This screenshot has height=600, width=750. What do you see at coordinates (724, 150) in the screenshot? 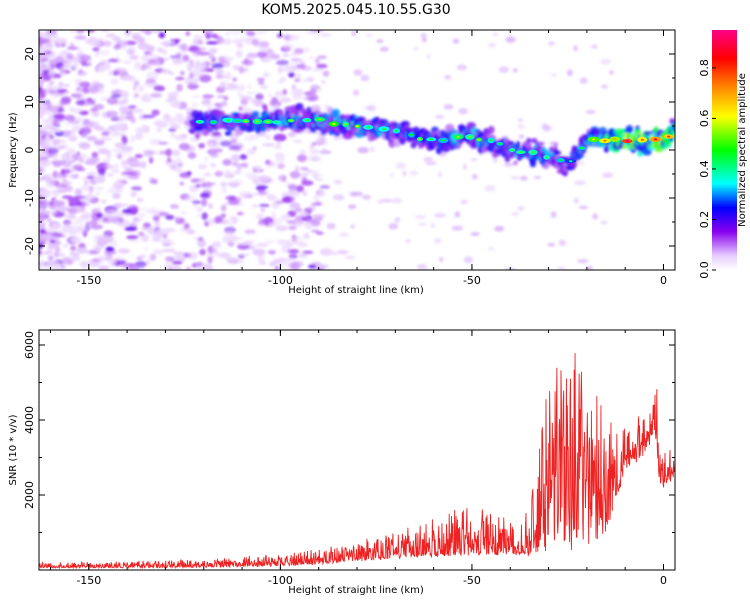
I see `colorbar-gradient` at bounding box center [724, 150].